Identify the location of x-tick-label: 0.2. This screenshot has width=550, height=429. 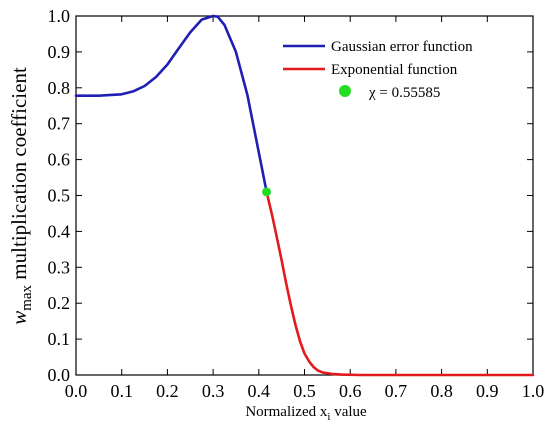
(167, 391).